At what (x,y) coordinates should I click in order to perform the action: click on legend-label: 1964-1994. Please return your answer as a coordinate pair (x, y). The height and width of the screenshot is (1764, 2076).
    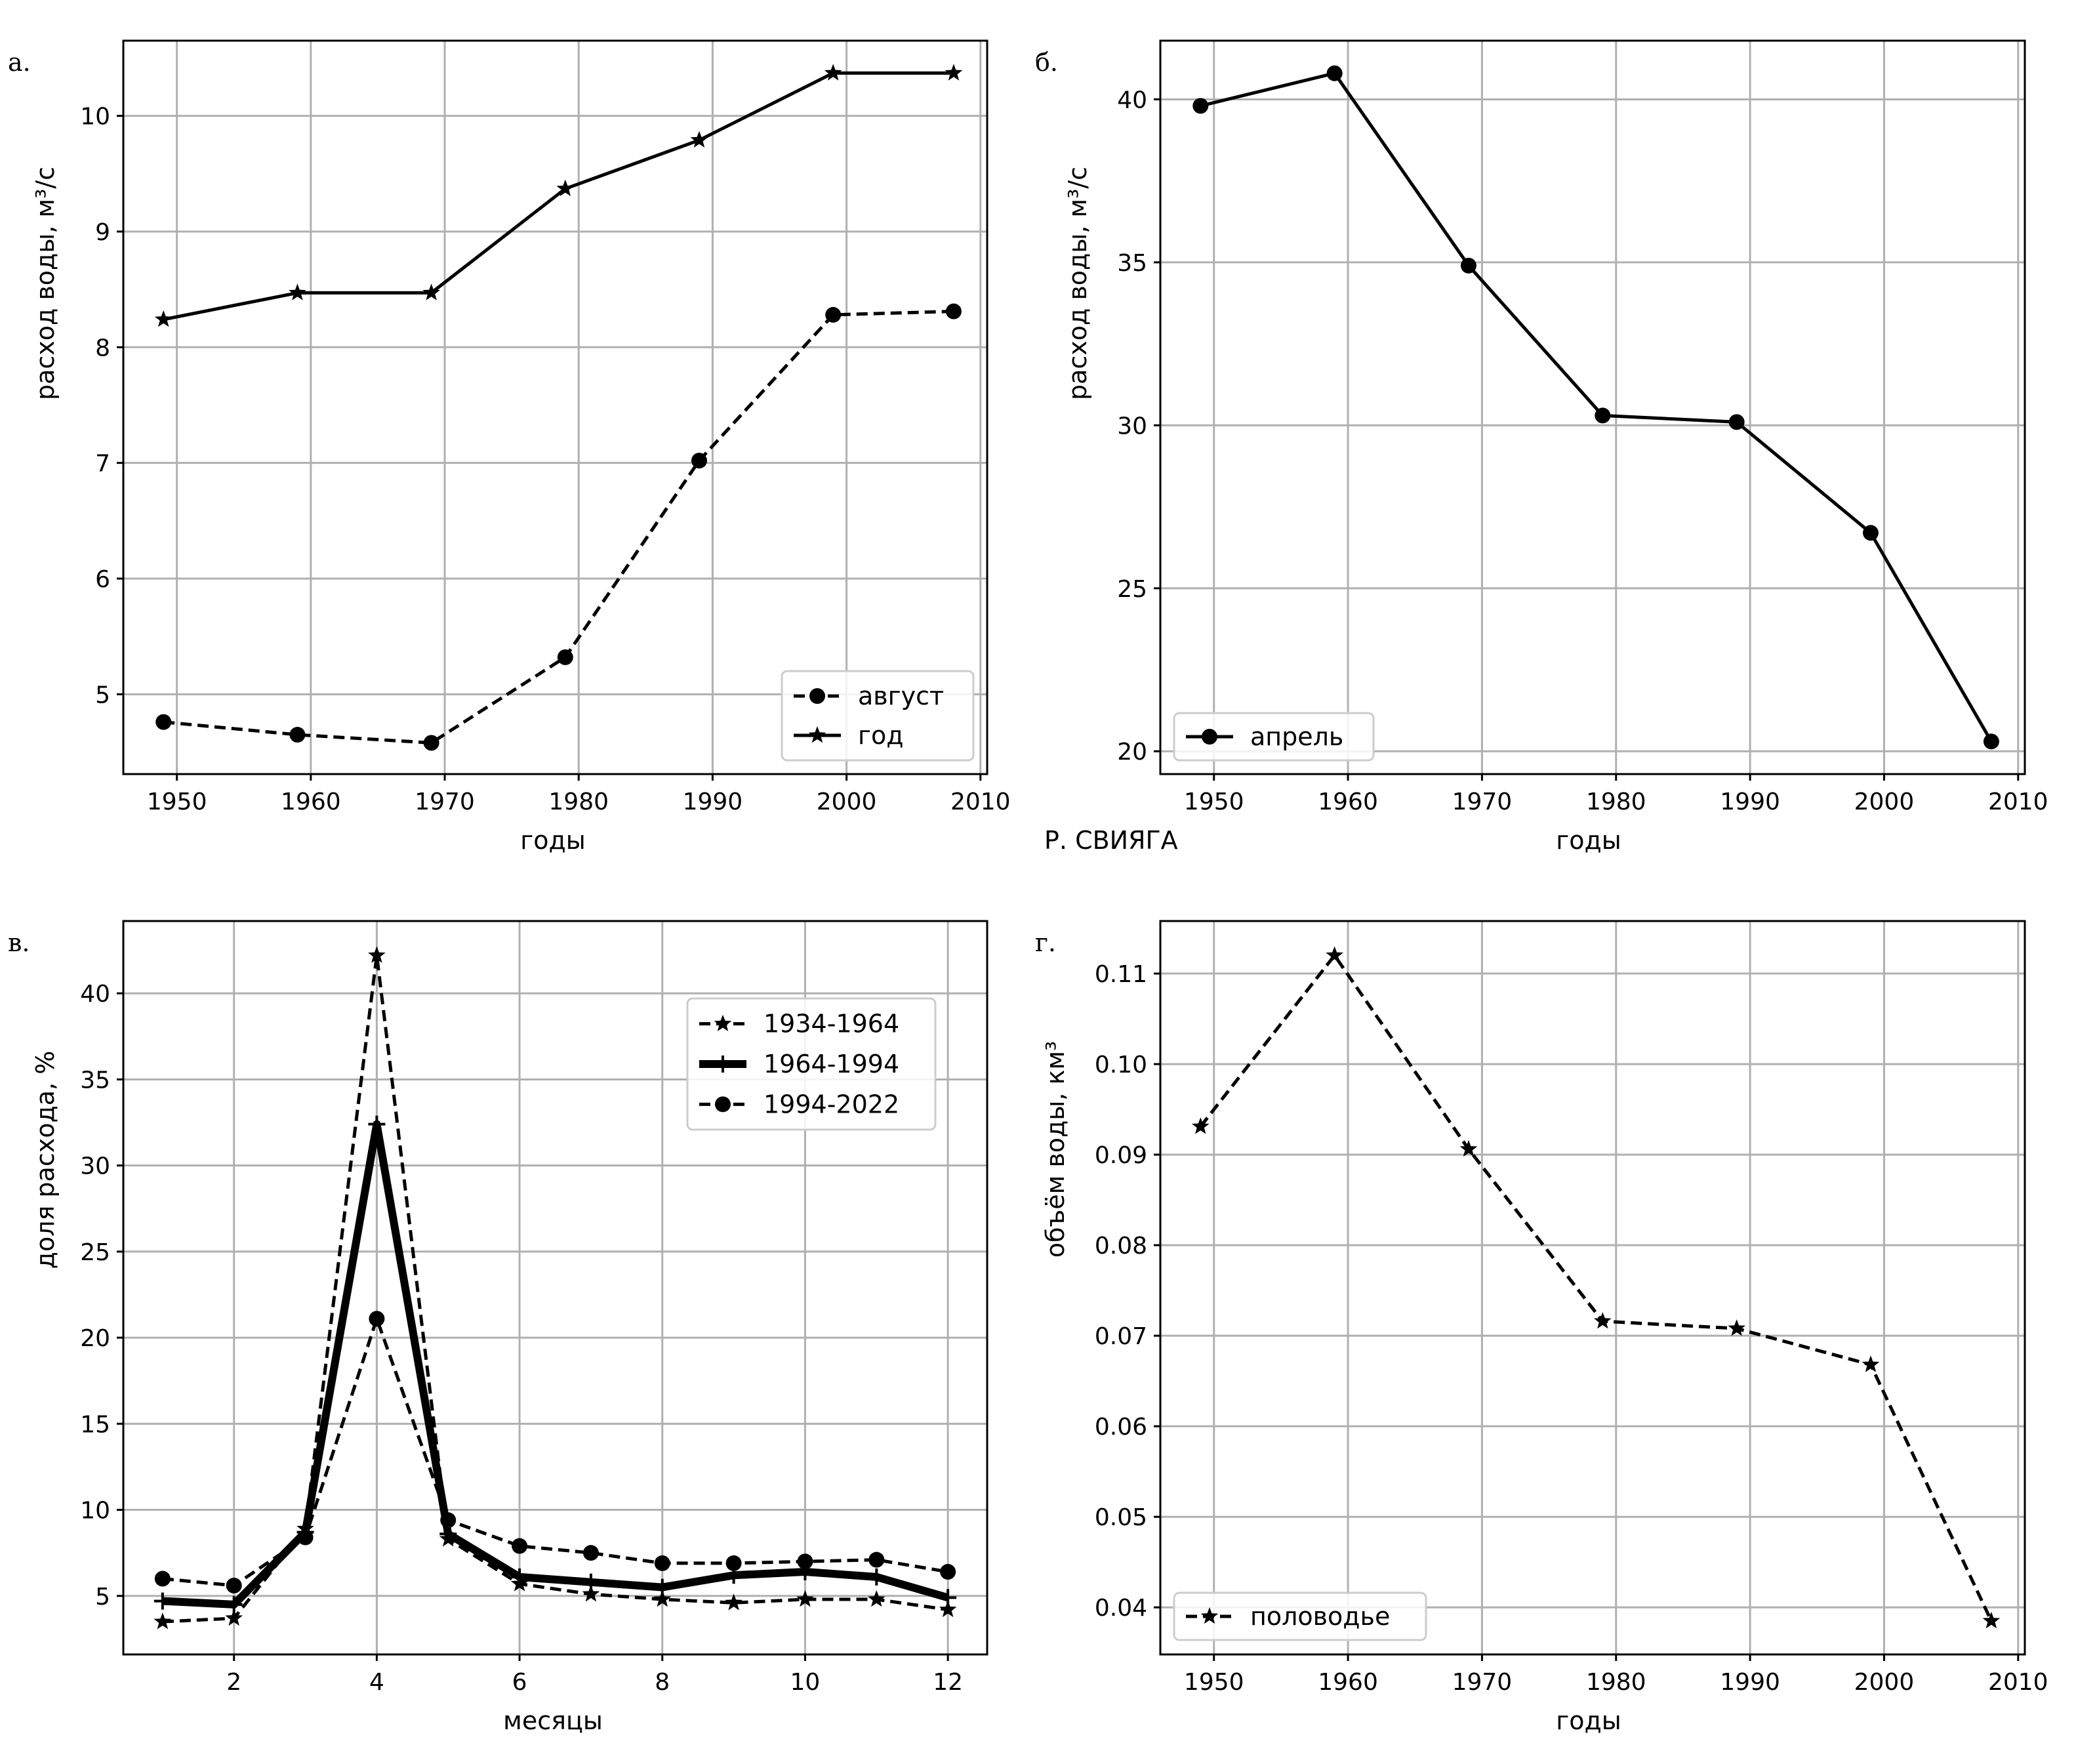
    Looking at the image, I should click on (831, 1064).